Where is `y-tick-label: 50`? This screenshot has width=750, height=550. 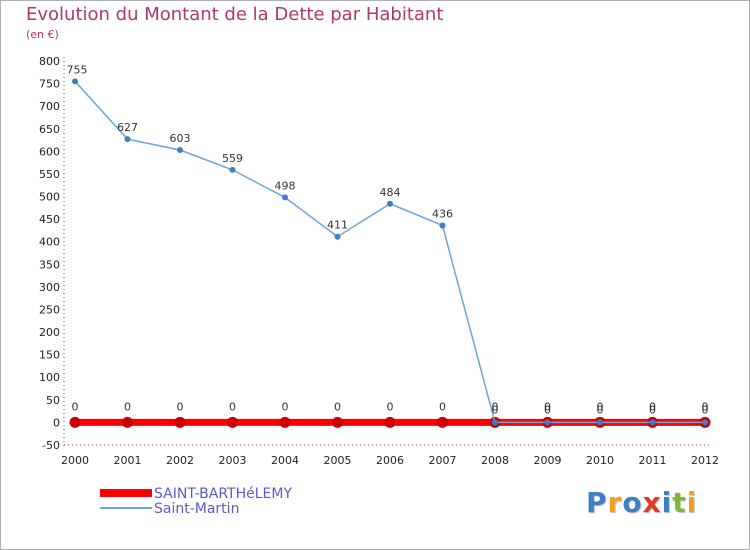
y-tick-label: 50 is located at coordinates (53, 400).